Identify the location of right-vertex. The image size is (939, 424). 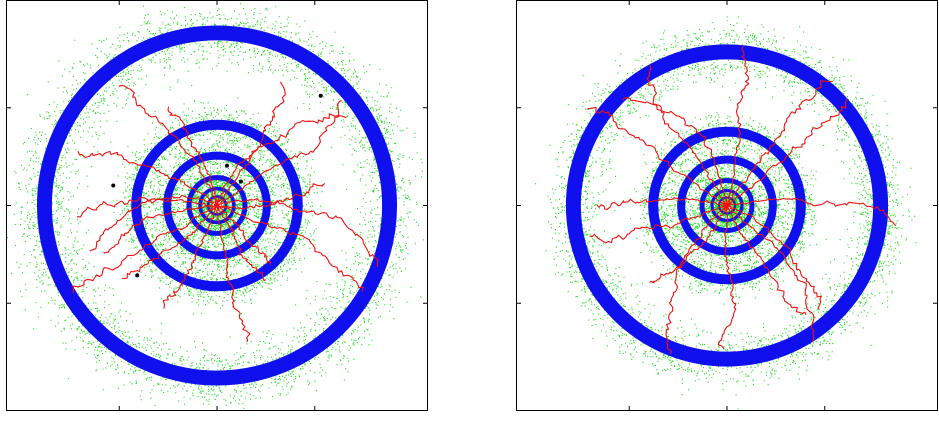
(726, 205).